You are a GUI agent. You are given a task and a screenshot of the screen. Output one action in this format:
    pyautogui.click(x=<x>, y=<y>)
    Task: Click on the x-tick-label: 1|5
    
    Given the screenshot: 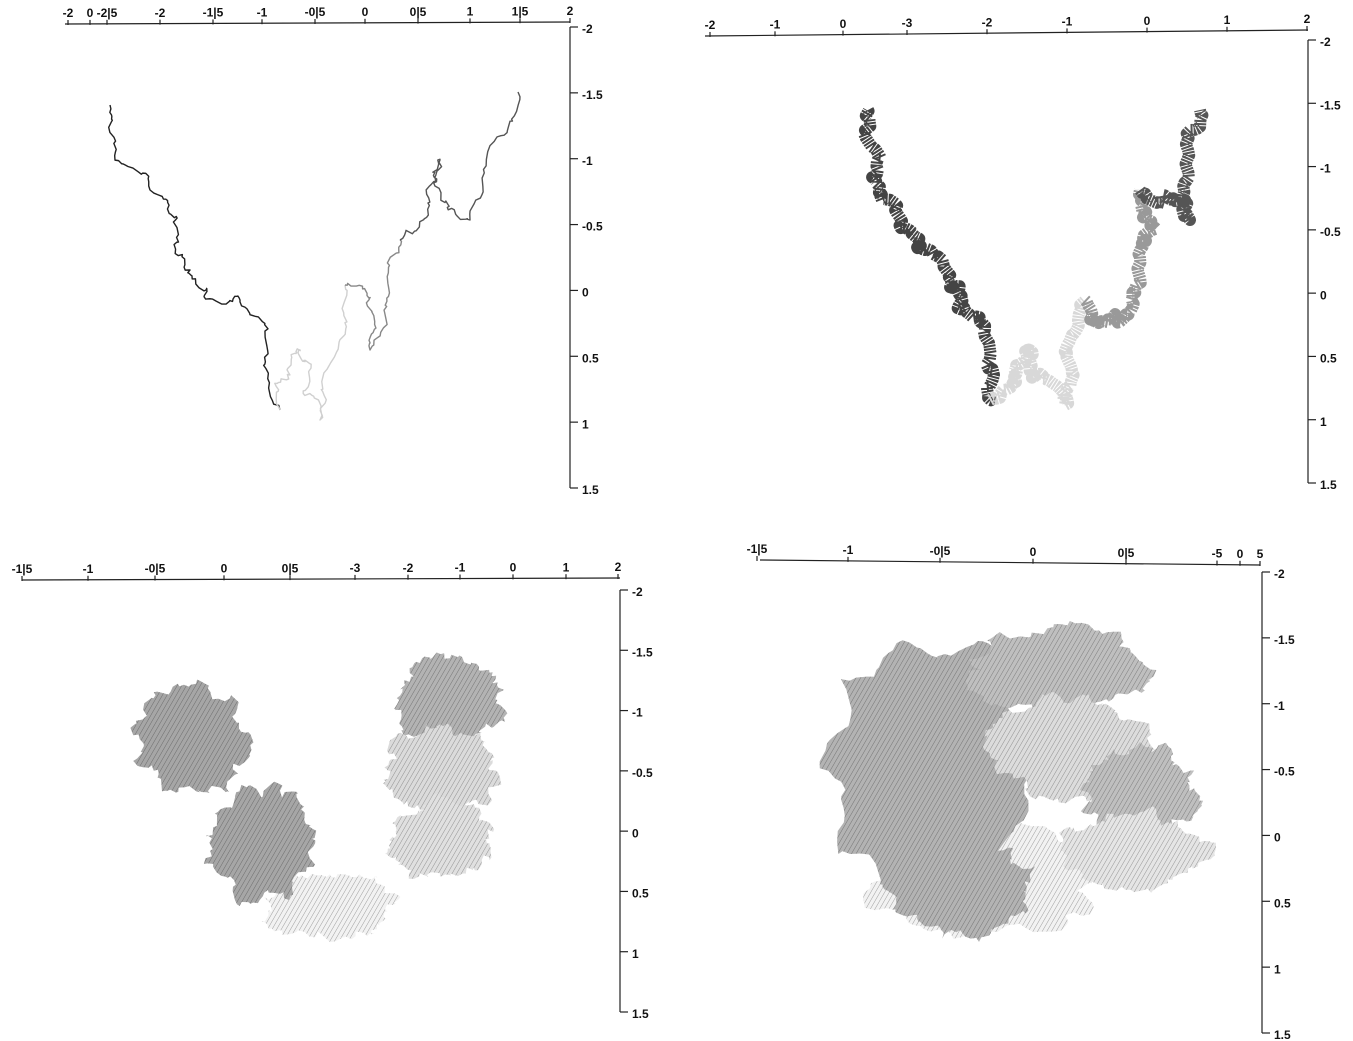 What is the action you would take?
    pyautogui.click(x=520, y=11)
    